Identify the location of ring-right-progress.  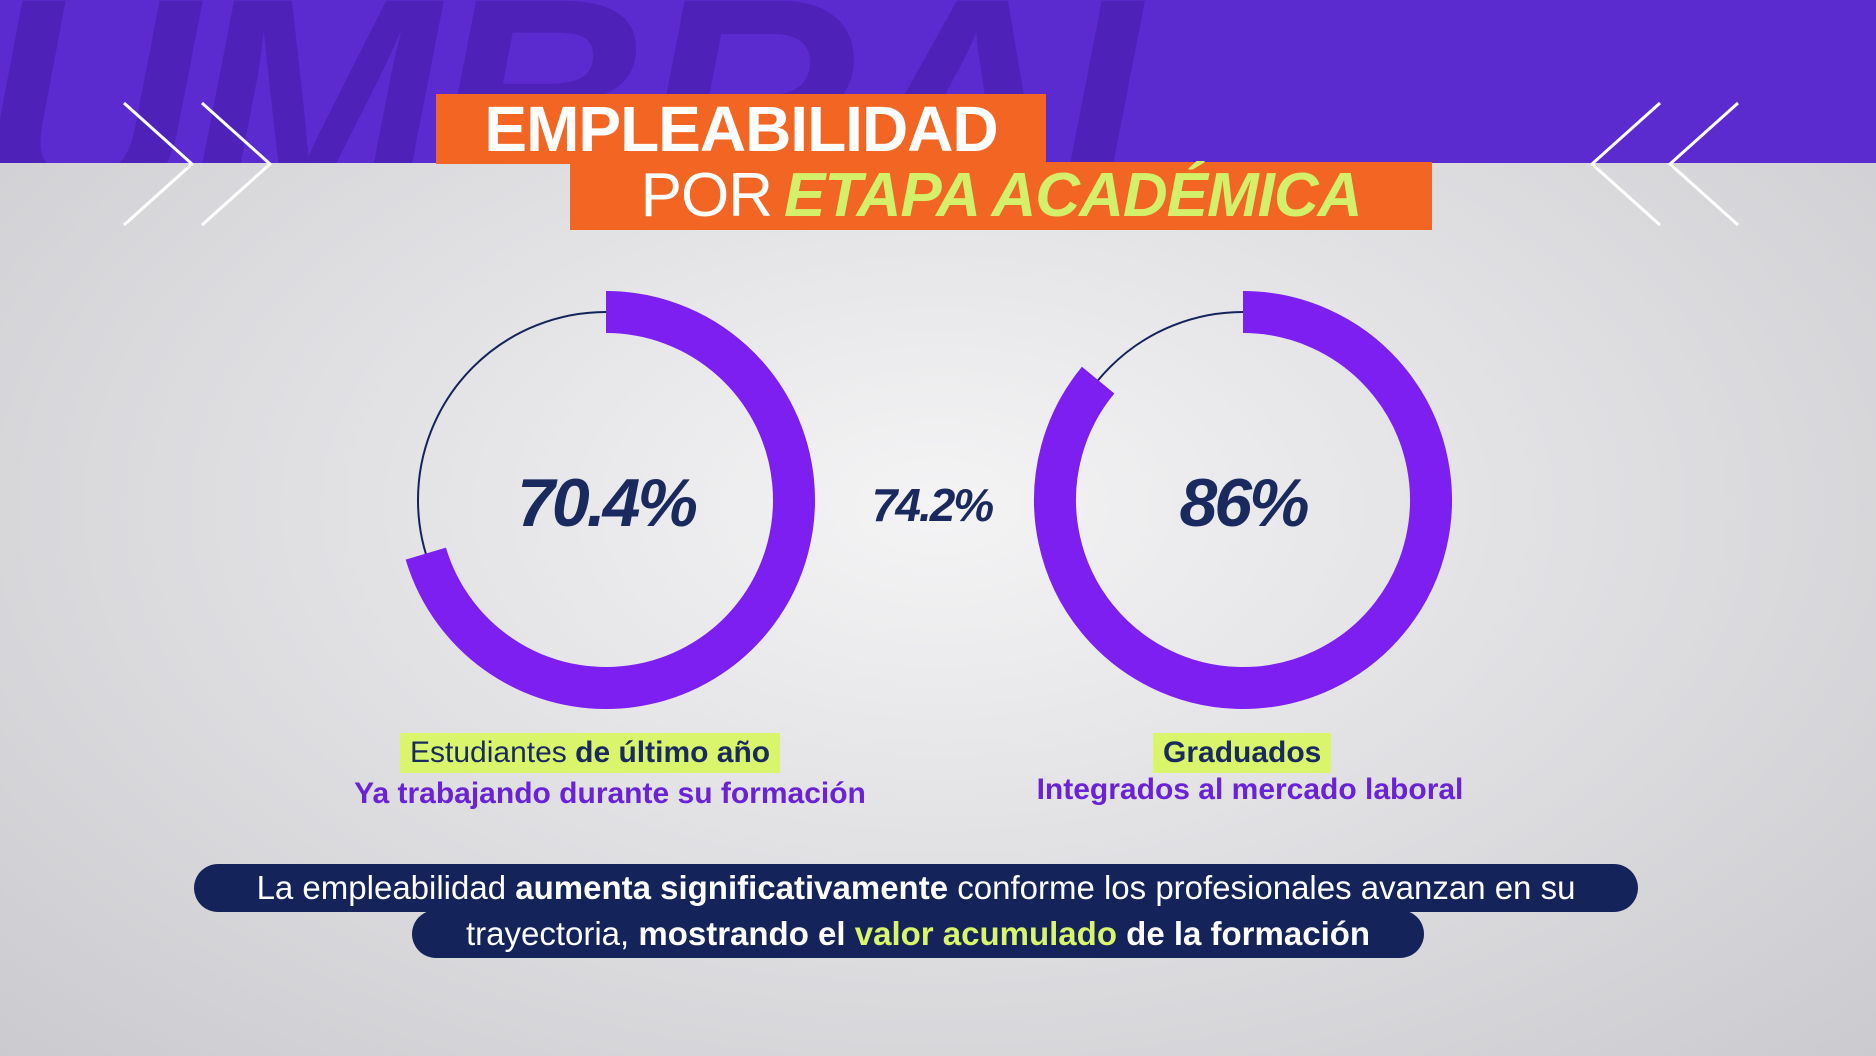
(1243, 500).